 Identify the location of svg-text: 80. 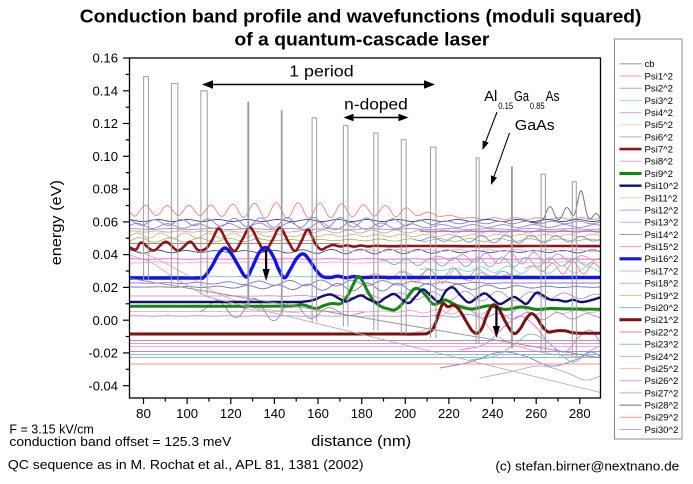
(143, 414).